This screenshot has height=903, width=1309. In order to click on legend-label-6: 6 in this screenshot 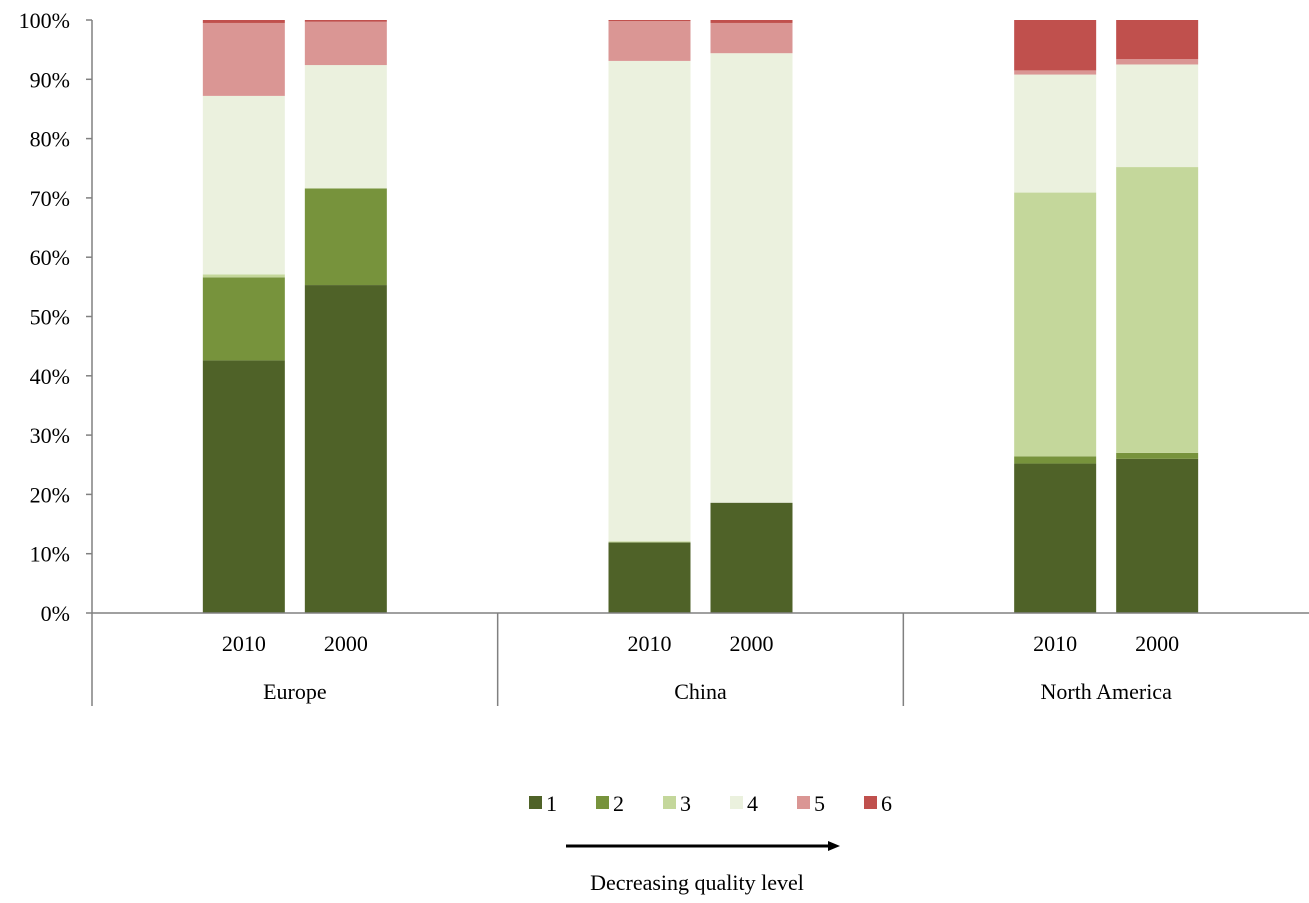, I will do `click(886, 803)`.